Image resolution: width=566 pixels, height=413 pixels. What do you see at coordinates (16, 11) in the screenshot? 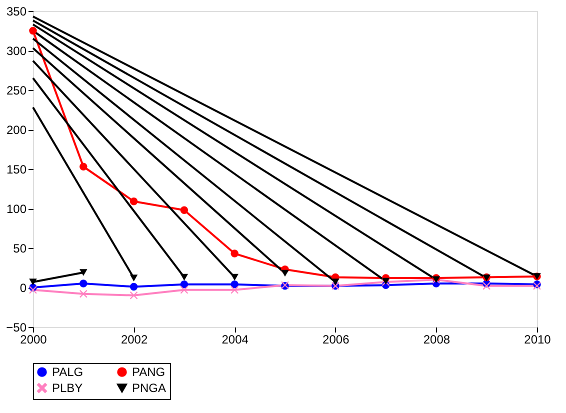
I see `y-tick-label: 350` at bounding box center [16, 11].